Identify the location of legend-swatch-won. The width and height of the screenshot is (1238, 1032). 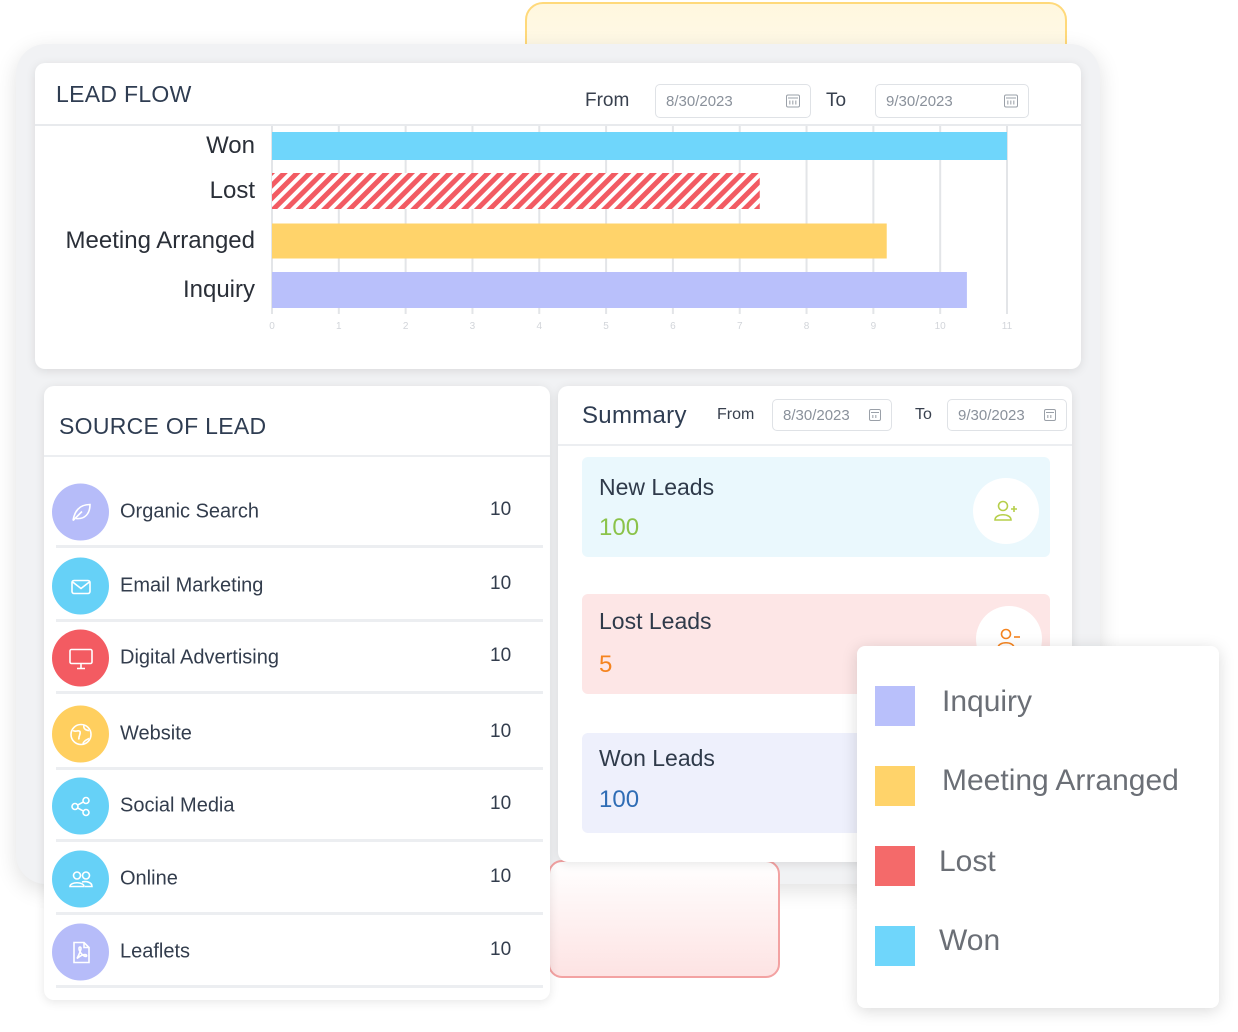
(895, 946).